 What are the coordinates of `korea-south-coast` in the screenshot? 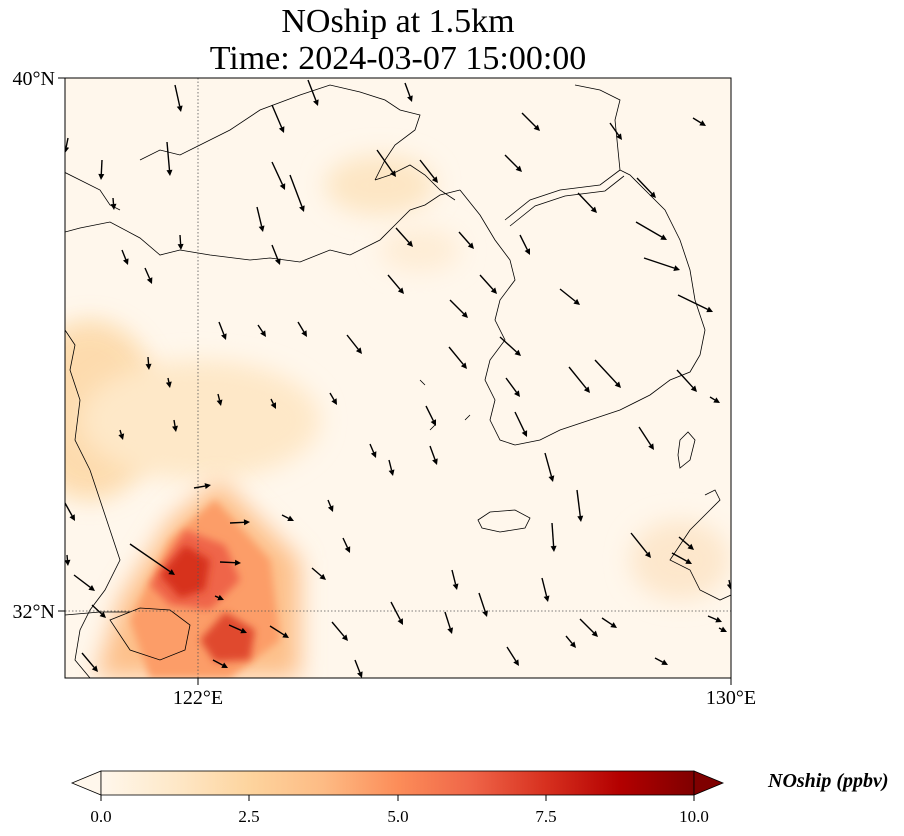 It's located at (610, 387).